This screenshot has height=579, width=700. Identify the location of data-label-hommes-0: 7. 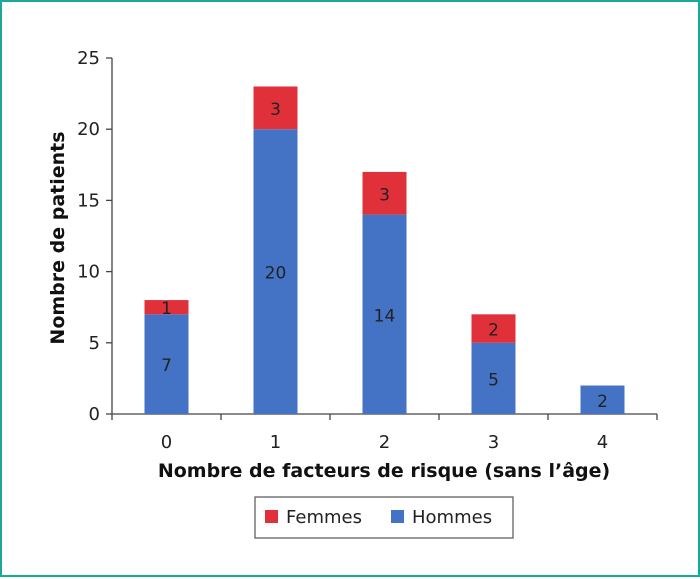
(166, 366).